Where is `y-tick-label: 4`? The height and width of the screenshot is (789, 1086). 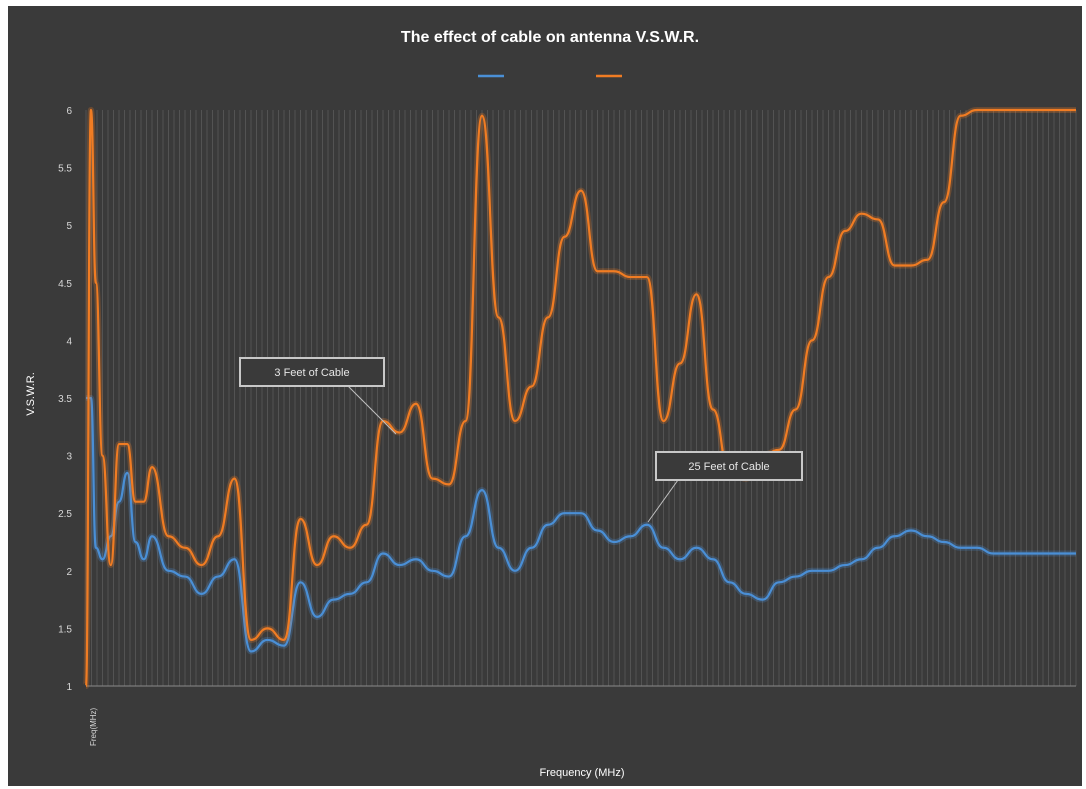 y-tick-label: 4 is located at coordinates (69, 341).